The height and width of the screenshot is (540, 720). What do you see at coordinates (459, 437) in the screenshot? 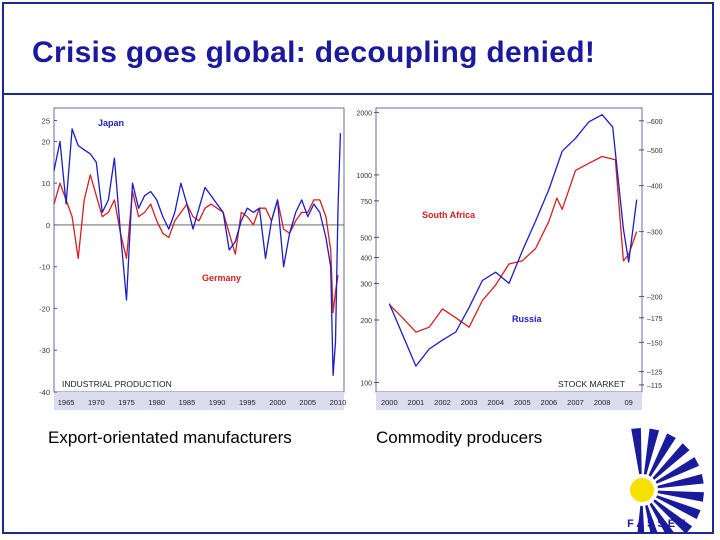
I see `caption-commodity: Commodity producers` at bounding box center [459, 437].